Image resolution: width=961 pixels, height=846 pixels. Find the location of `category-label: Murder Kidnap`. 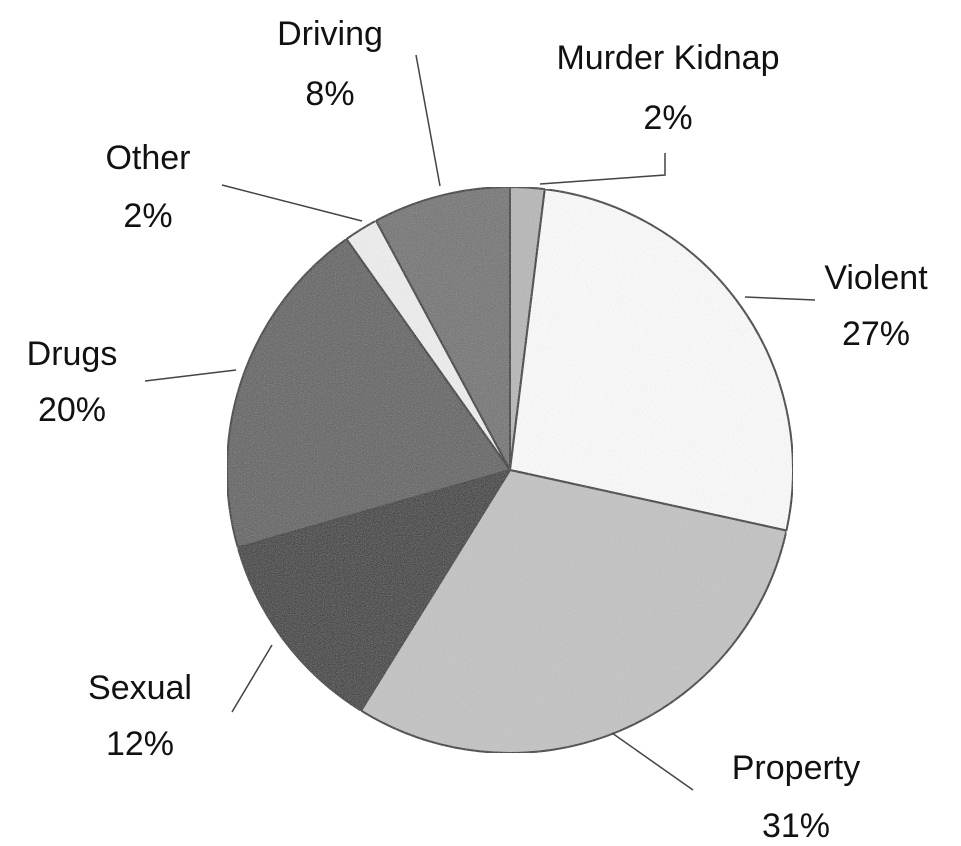

category-label: Murder Kidnap is located at coordinates (667, 58).